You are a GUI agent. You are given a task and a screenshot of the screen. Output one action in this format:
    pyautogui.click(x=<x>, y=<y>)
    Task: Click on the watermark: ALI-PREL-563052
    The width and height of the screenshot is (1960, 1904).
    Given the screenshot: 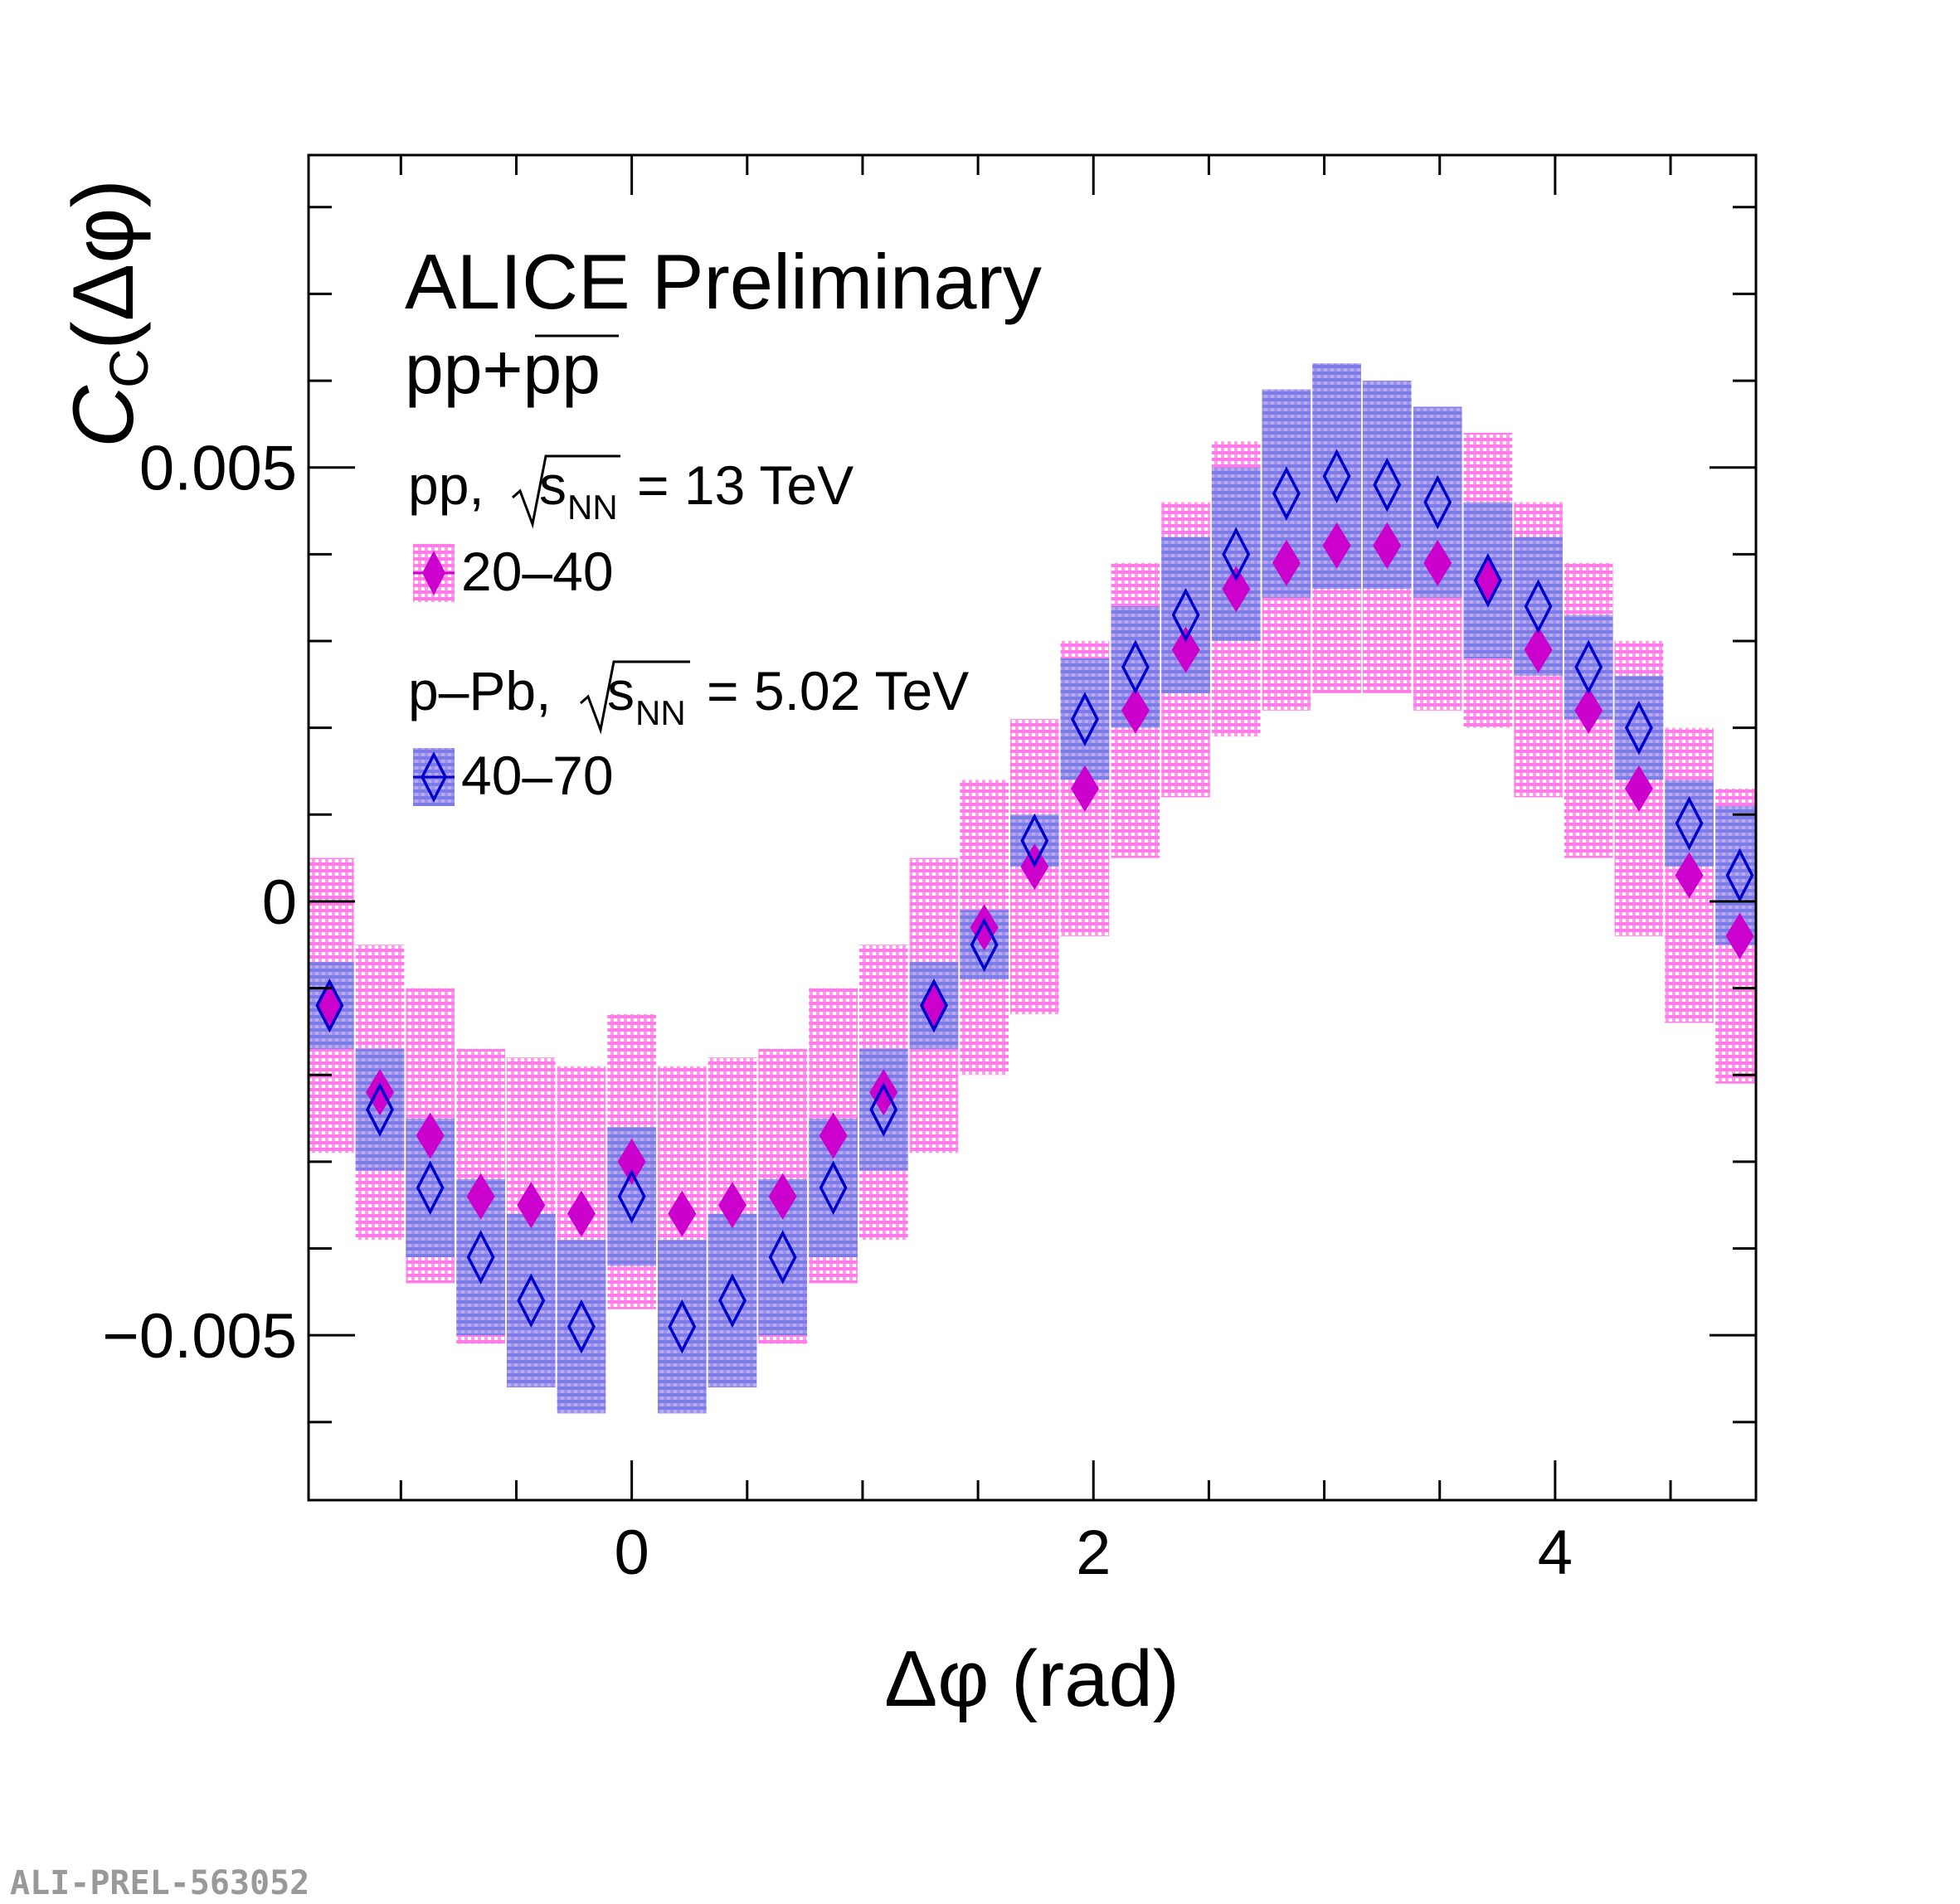 What is the action you would take?
    pyautogui.click(x=159, y=1883)
    